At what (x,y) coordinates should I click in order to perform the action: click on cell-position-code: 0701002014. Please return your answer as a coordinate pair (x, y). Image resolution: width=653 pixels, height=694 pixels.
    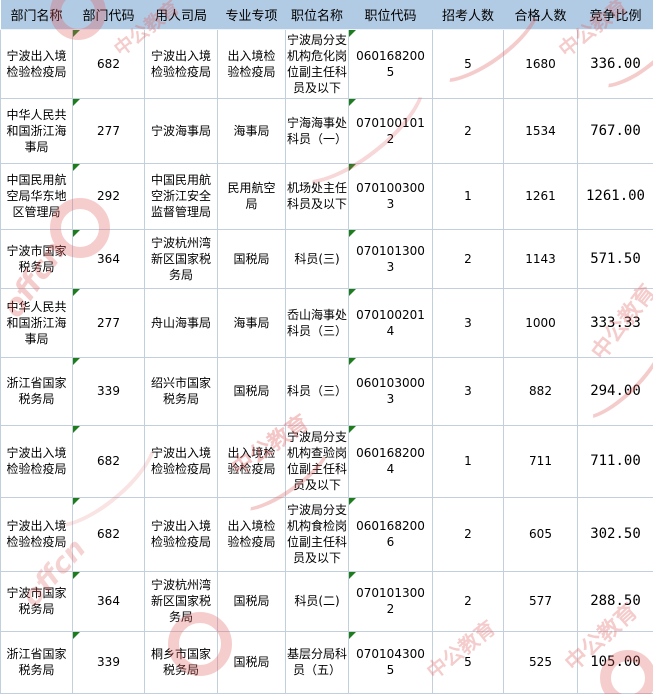
    Looking at the image, I should click on (390, 322).